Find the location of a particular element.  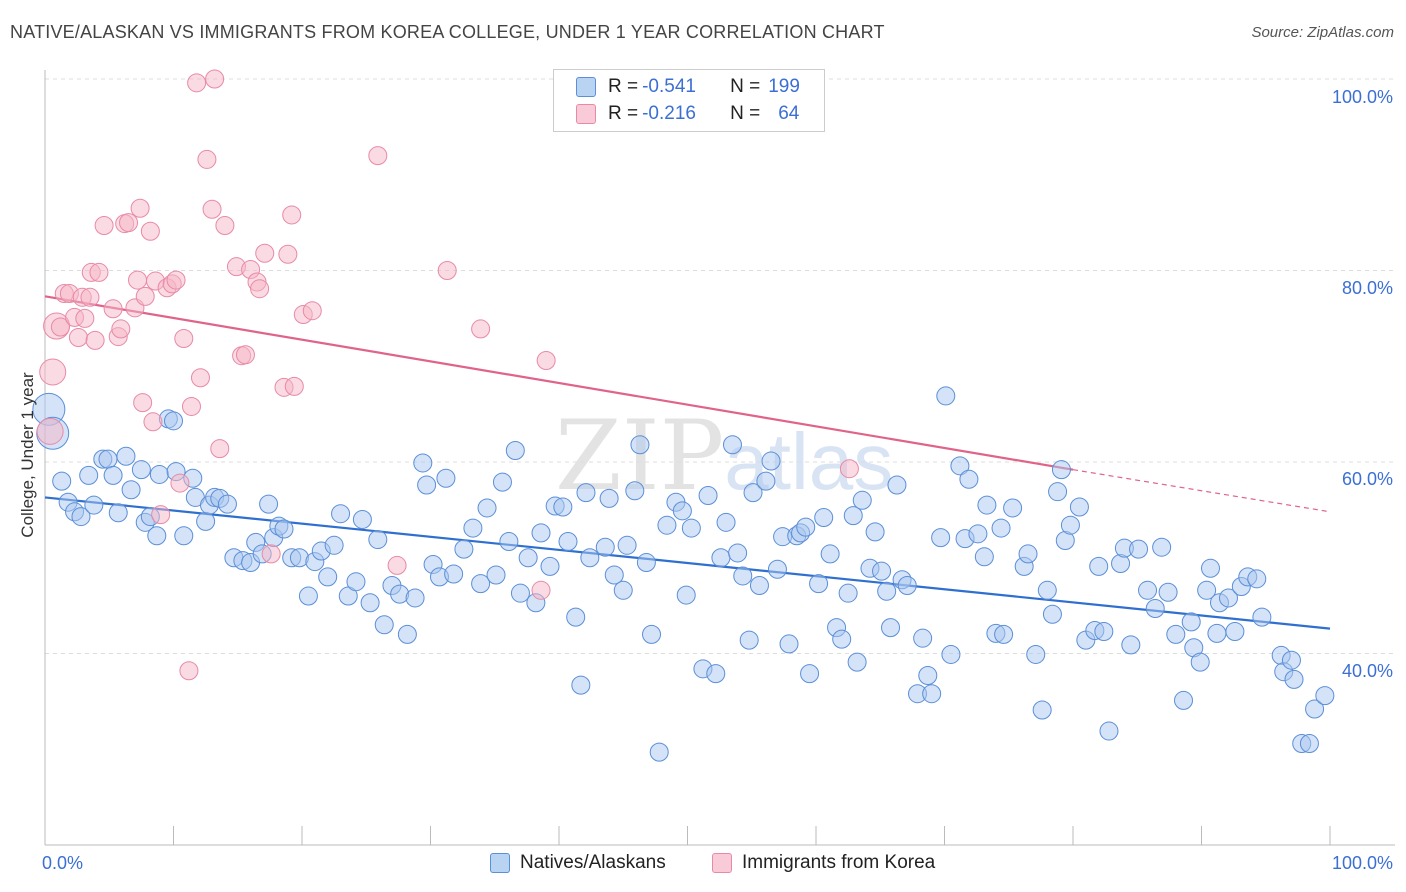

y-tick-80: 80.0% is located at coordinates (1367, 288).